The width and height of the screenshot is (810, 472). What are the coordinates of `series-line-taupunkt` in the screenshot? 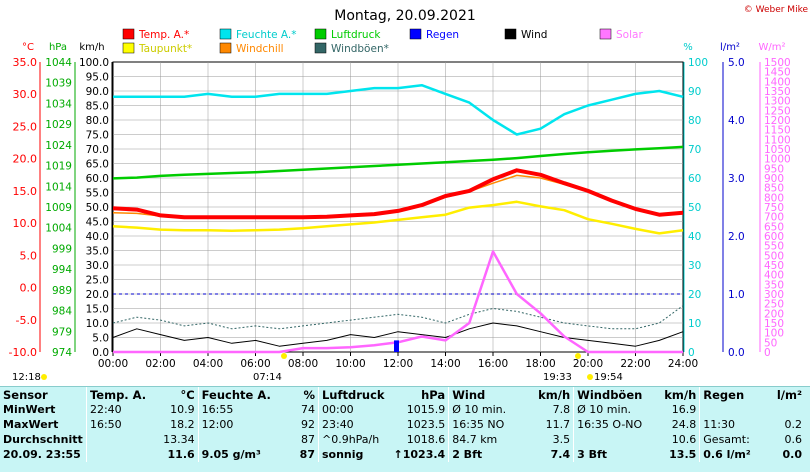 It's located at (398, 217).